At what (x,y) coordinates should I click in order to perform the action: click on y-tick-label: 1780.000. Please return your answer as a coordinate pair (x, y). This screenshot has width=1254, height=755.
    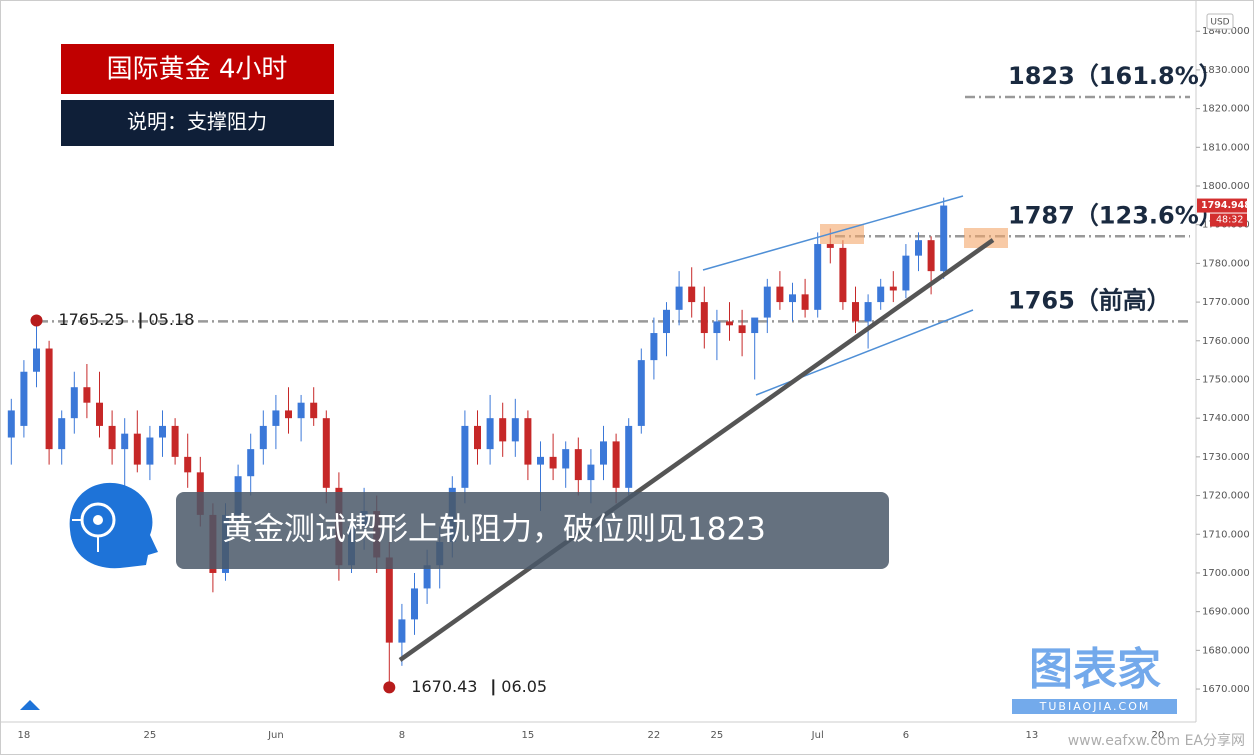
    Looking at the image, I should click on (1226, 263).